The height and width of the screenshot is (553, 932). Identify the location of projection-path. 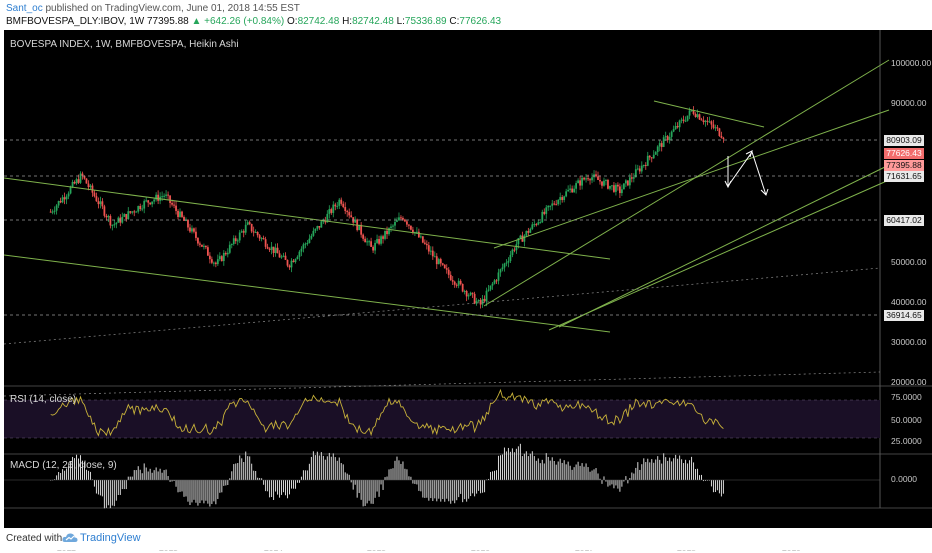
(747, 173).